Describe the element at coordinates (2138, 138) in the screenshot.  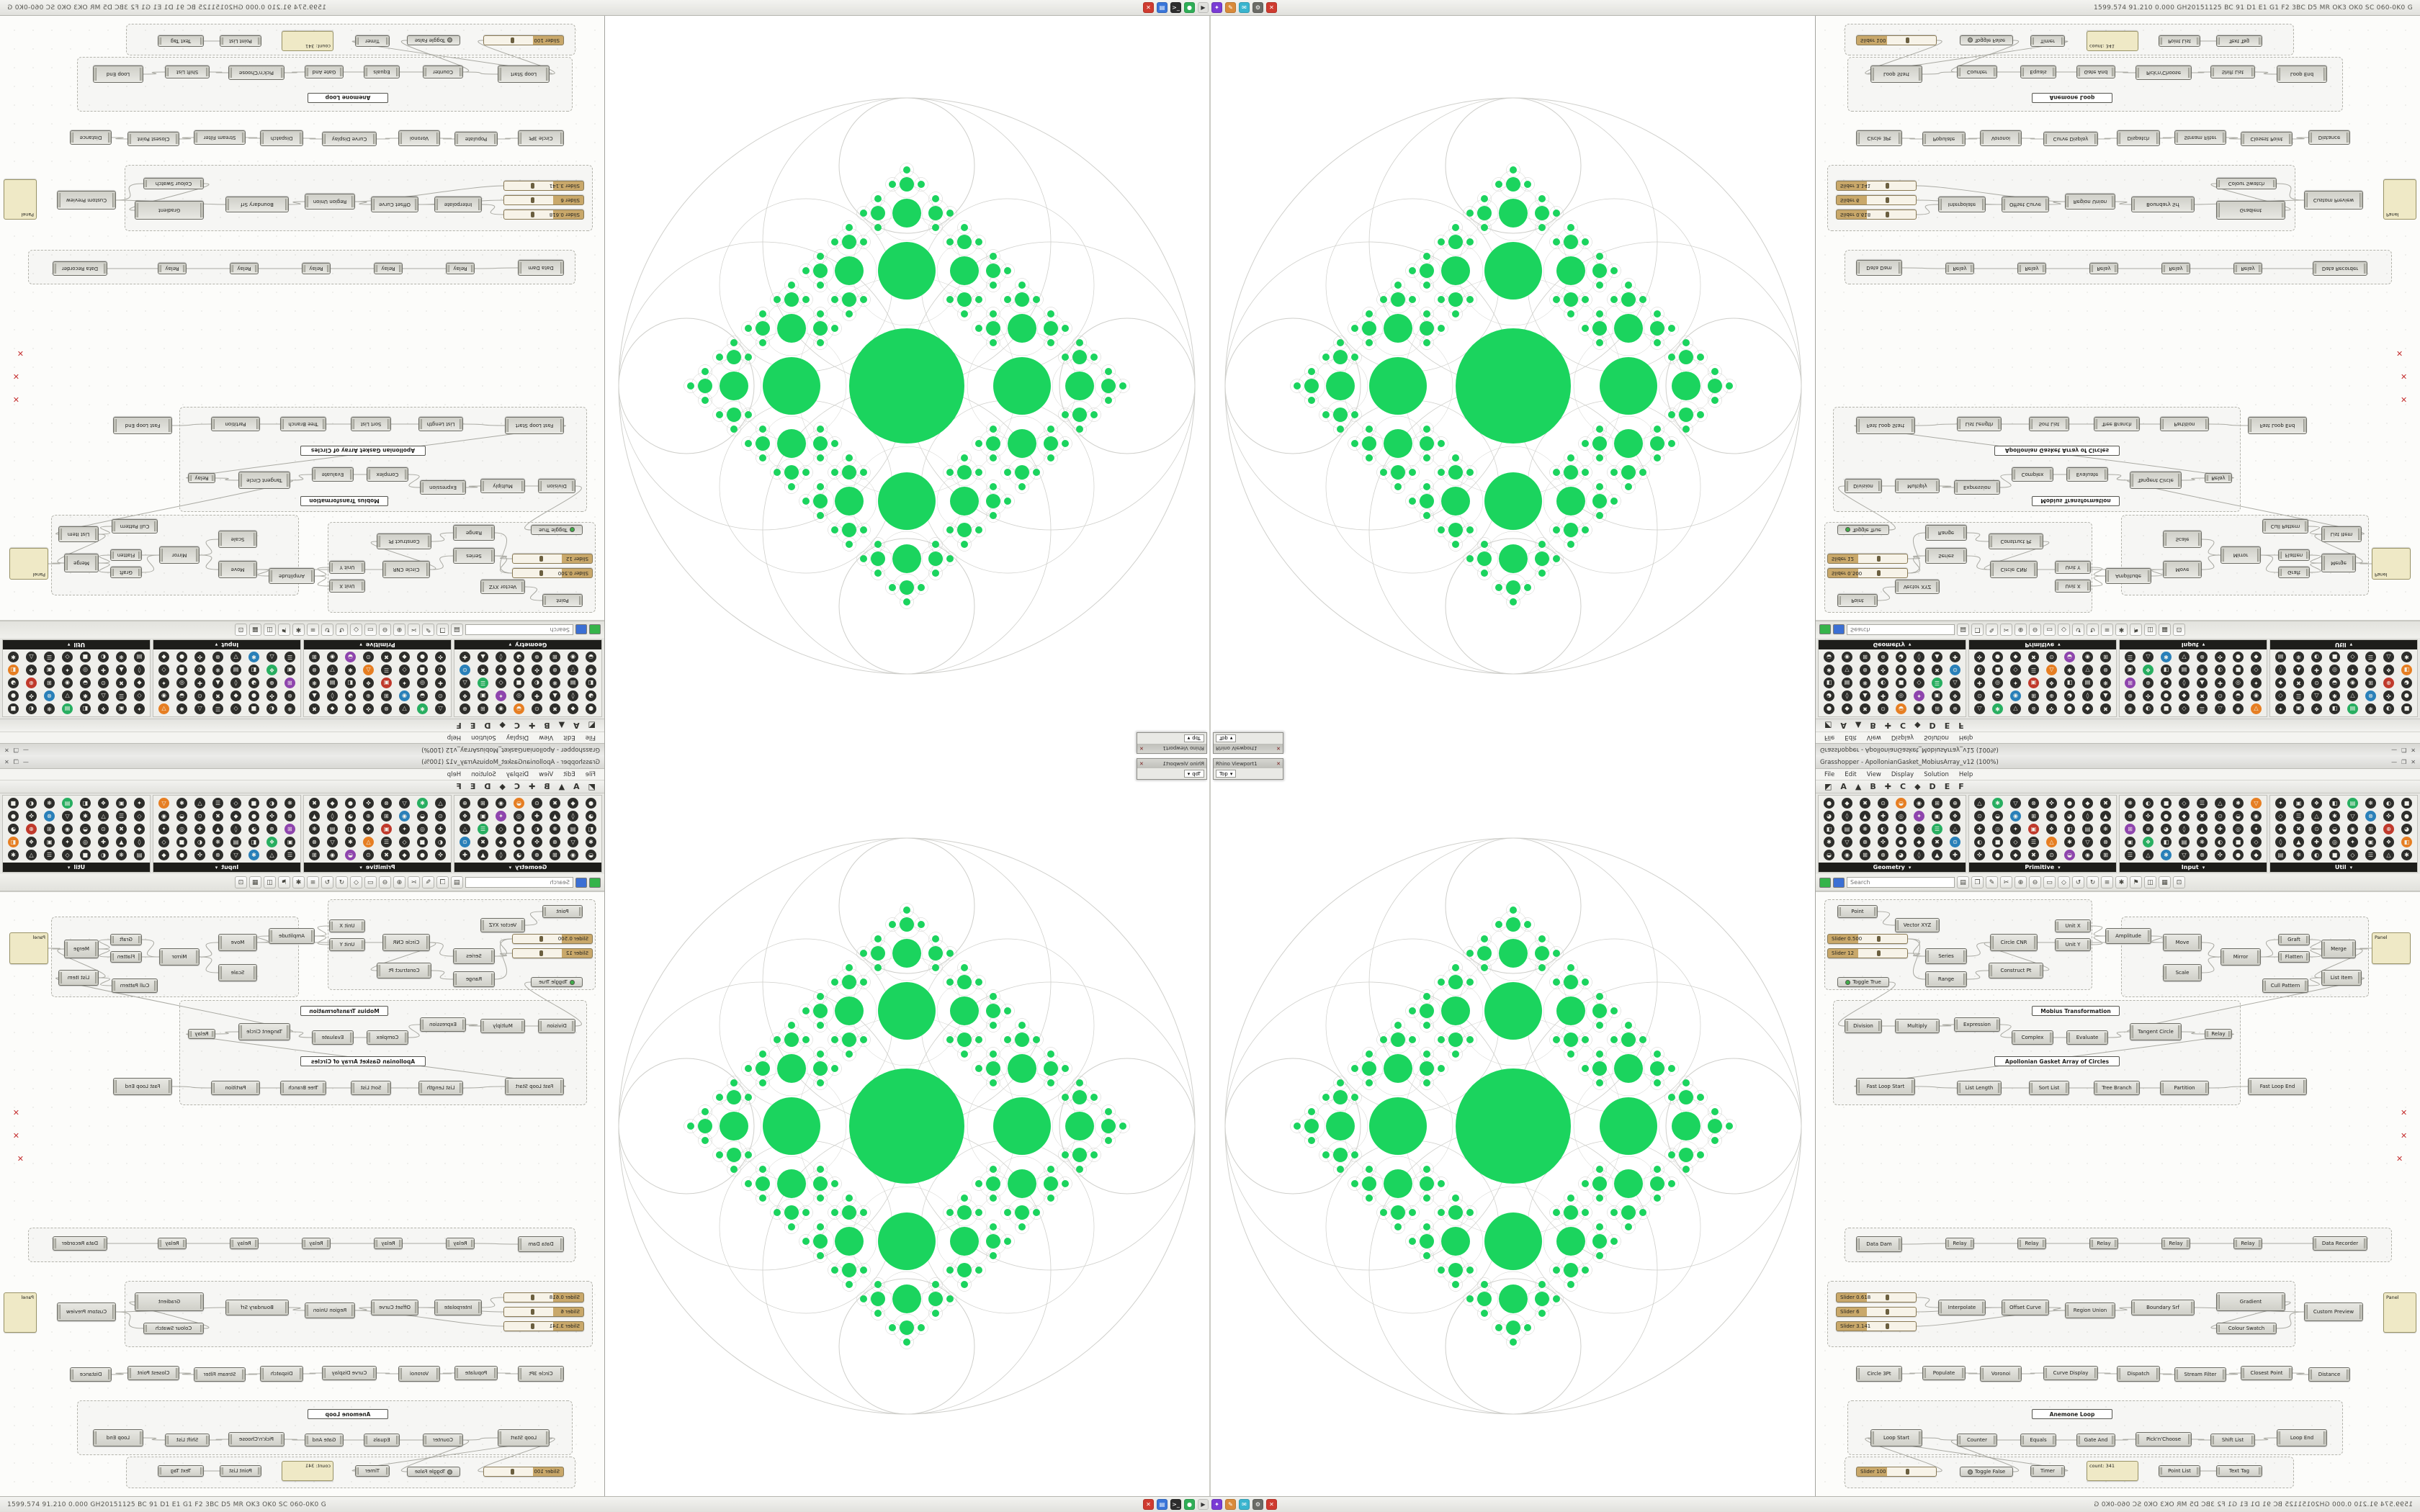
I see `gh-node: Dispatch` at that location.